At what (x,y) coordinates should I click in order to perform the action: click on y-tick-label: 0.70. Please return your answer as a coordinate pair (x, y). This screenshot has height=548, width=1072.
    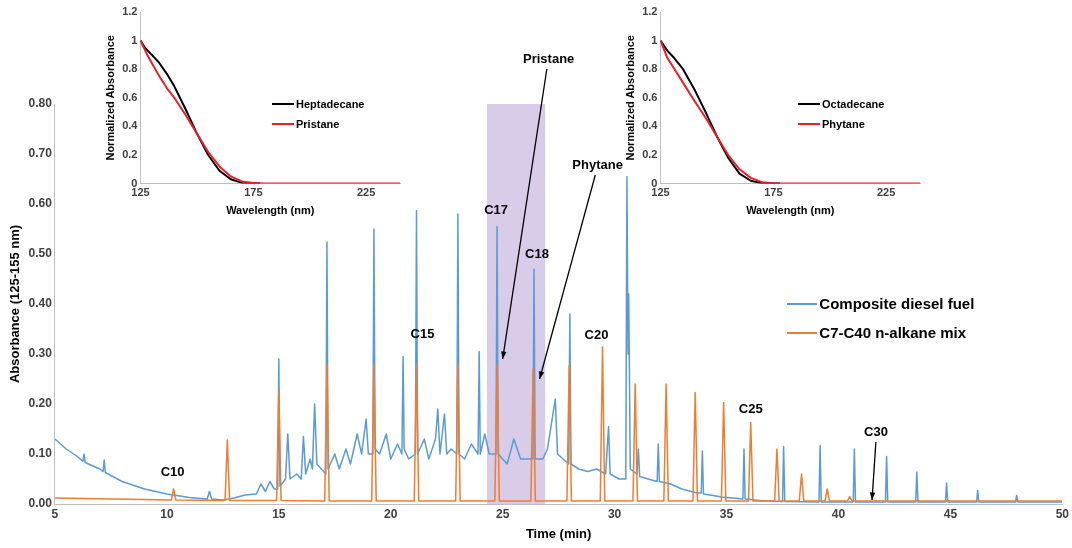
    Looking at the image, I should click on (40, 153).